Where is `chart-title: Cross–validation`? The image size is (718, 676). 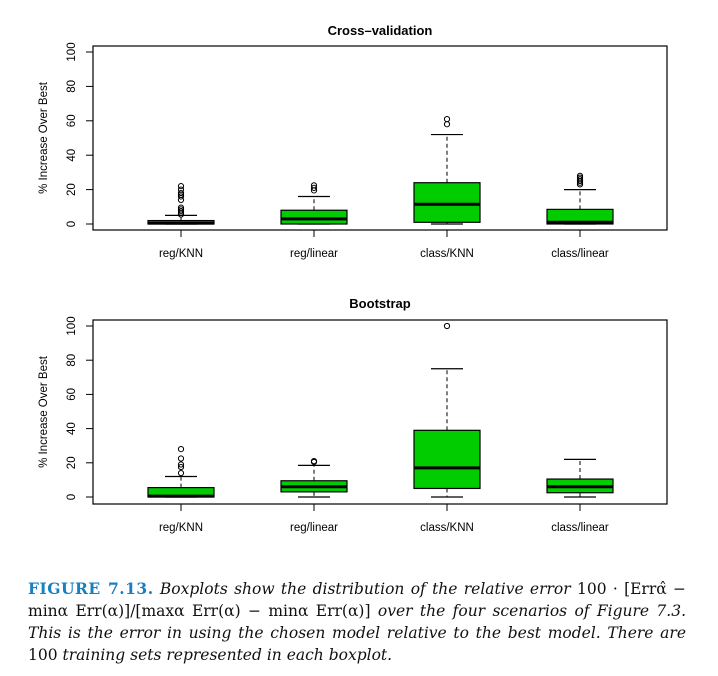
chart-title: Cross–validation is located at coordinates (380, 30).